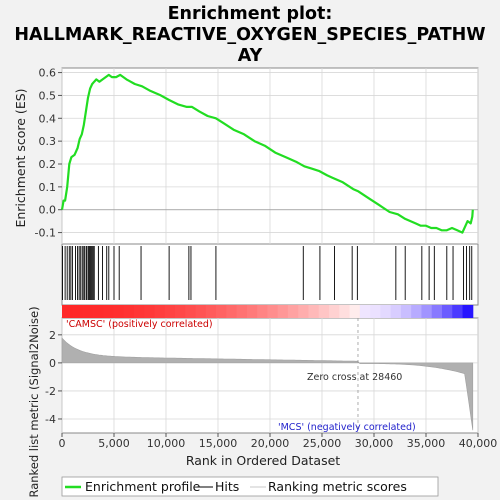  Describe the element at coordinates (227, 486) in the screenshot. I see `legend-hits-label: Hits` at that location.